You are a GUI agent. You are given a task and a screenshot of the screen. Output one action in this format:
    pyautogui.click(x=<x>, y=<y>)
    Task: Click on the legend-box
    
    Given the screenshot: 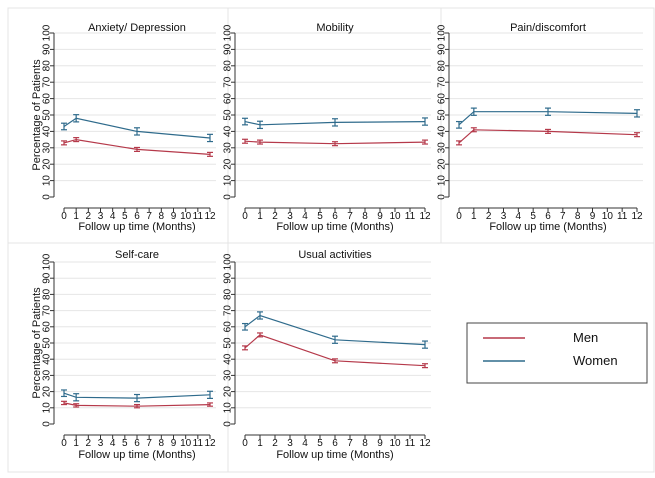 What is the action you would take?
    pyautogui.click(x=557, y=353)
    